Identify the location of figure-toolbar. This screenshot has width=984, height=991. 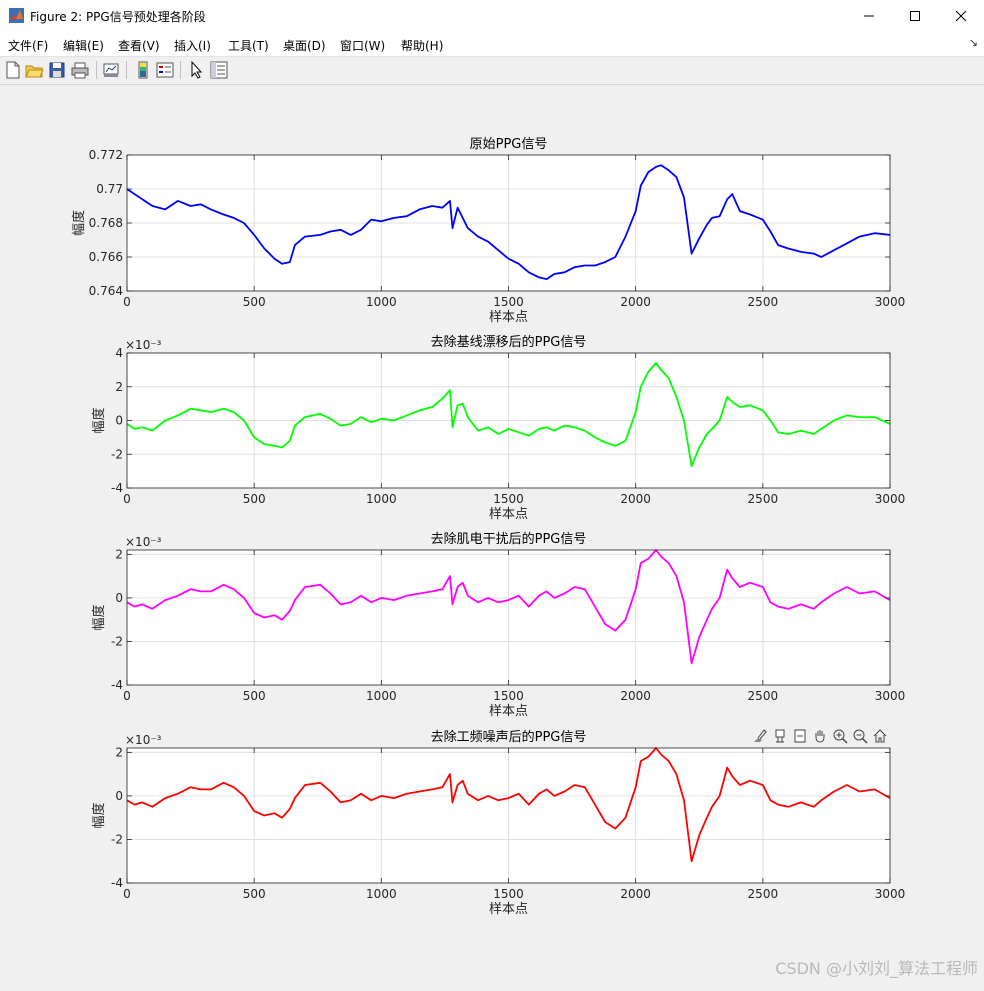
(492, 71).